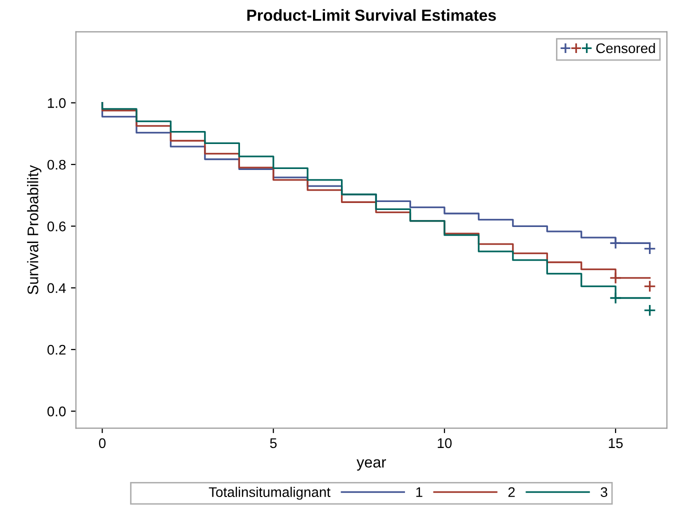 The image size is (684, 514). I want to click on x-tick-label: 10, so click(445, 443).